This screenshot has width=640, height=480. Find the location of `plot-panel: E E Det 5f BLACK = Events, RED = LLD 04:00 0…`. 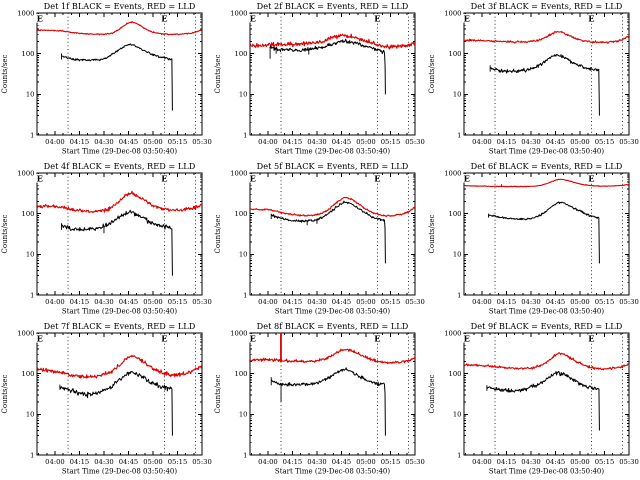

plot-panel: E E Det 5f BLACK = Events, RED = LLD 04:00 0… is located at coordinates (319, 240).